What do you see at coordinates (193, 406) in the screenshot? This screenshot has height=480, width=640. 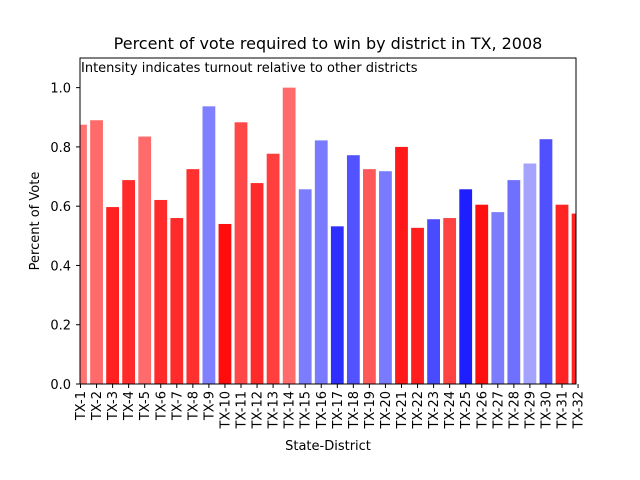 I see `x-tick-label: TX-8` at bounding box center [193, 406].